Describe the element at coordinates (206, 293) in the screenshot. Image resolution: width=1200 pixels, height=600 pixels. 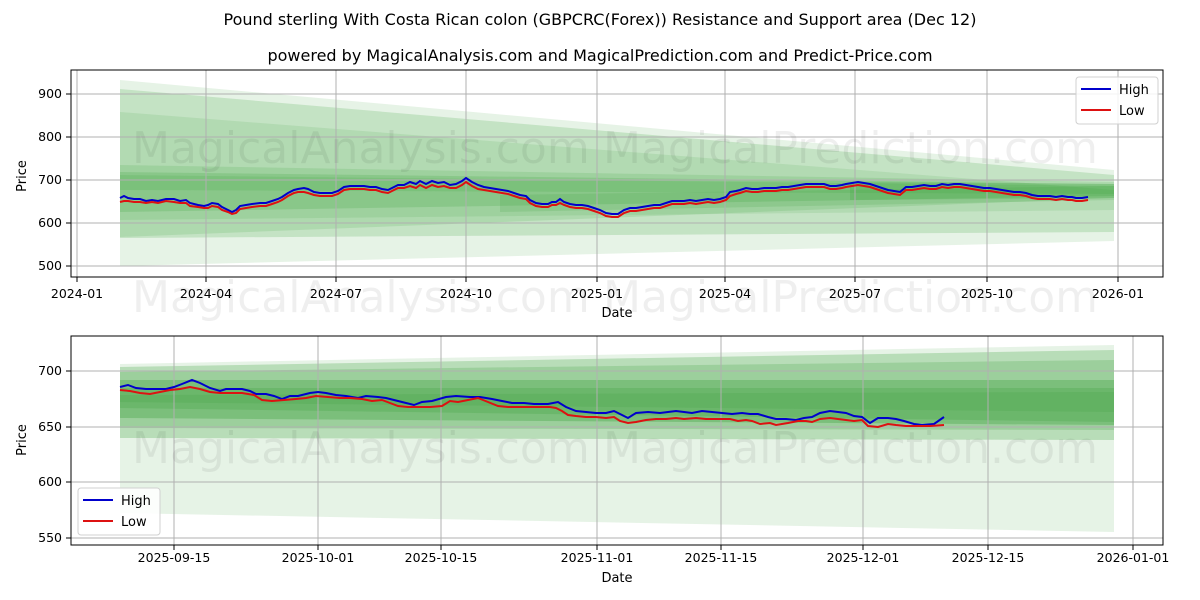
I see `x-tick-label: 2024-04` at that location.